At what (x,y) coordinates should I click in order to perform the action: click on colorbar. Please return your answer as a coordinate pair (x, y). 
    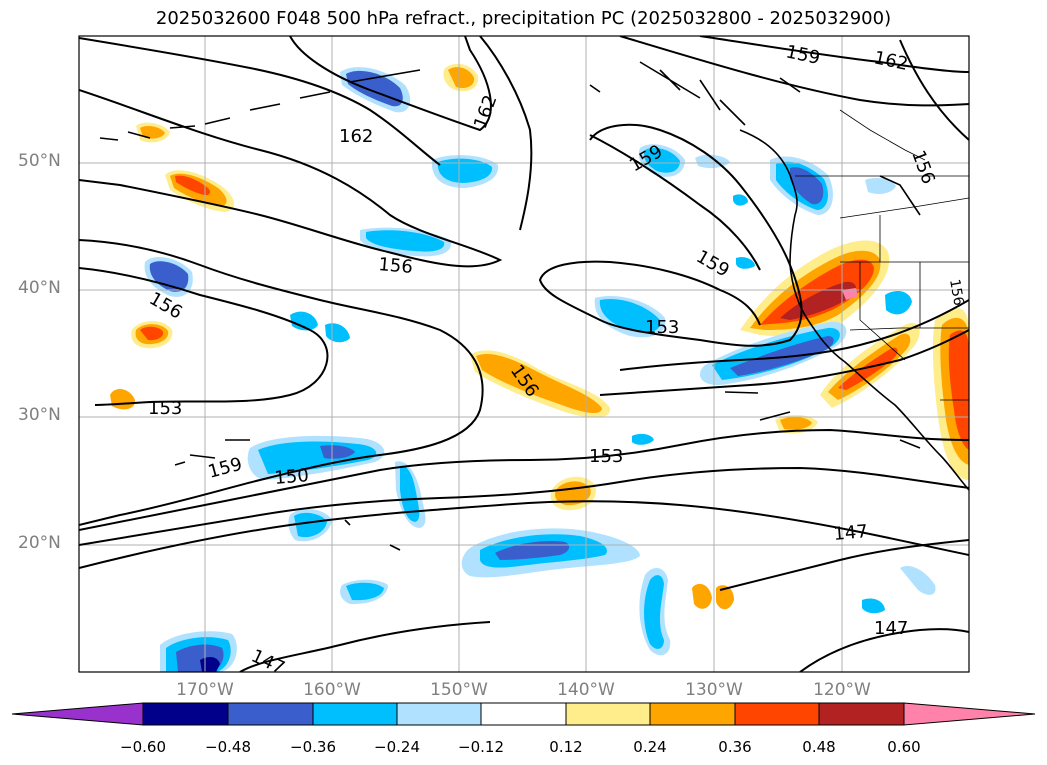
    Looking at the image, I should click on (523, 714).